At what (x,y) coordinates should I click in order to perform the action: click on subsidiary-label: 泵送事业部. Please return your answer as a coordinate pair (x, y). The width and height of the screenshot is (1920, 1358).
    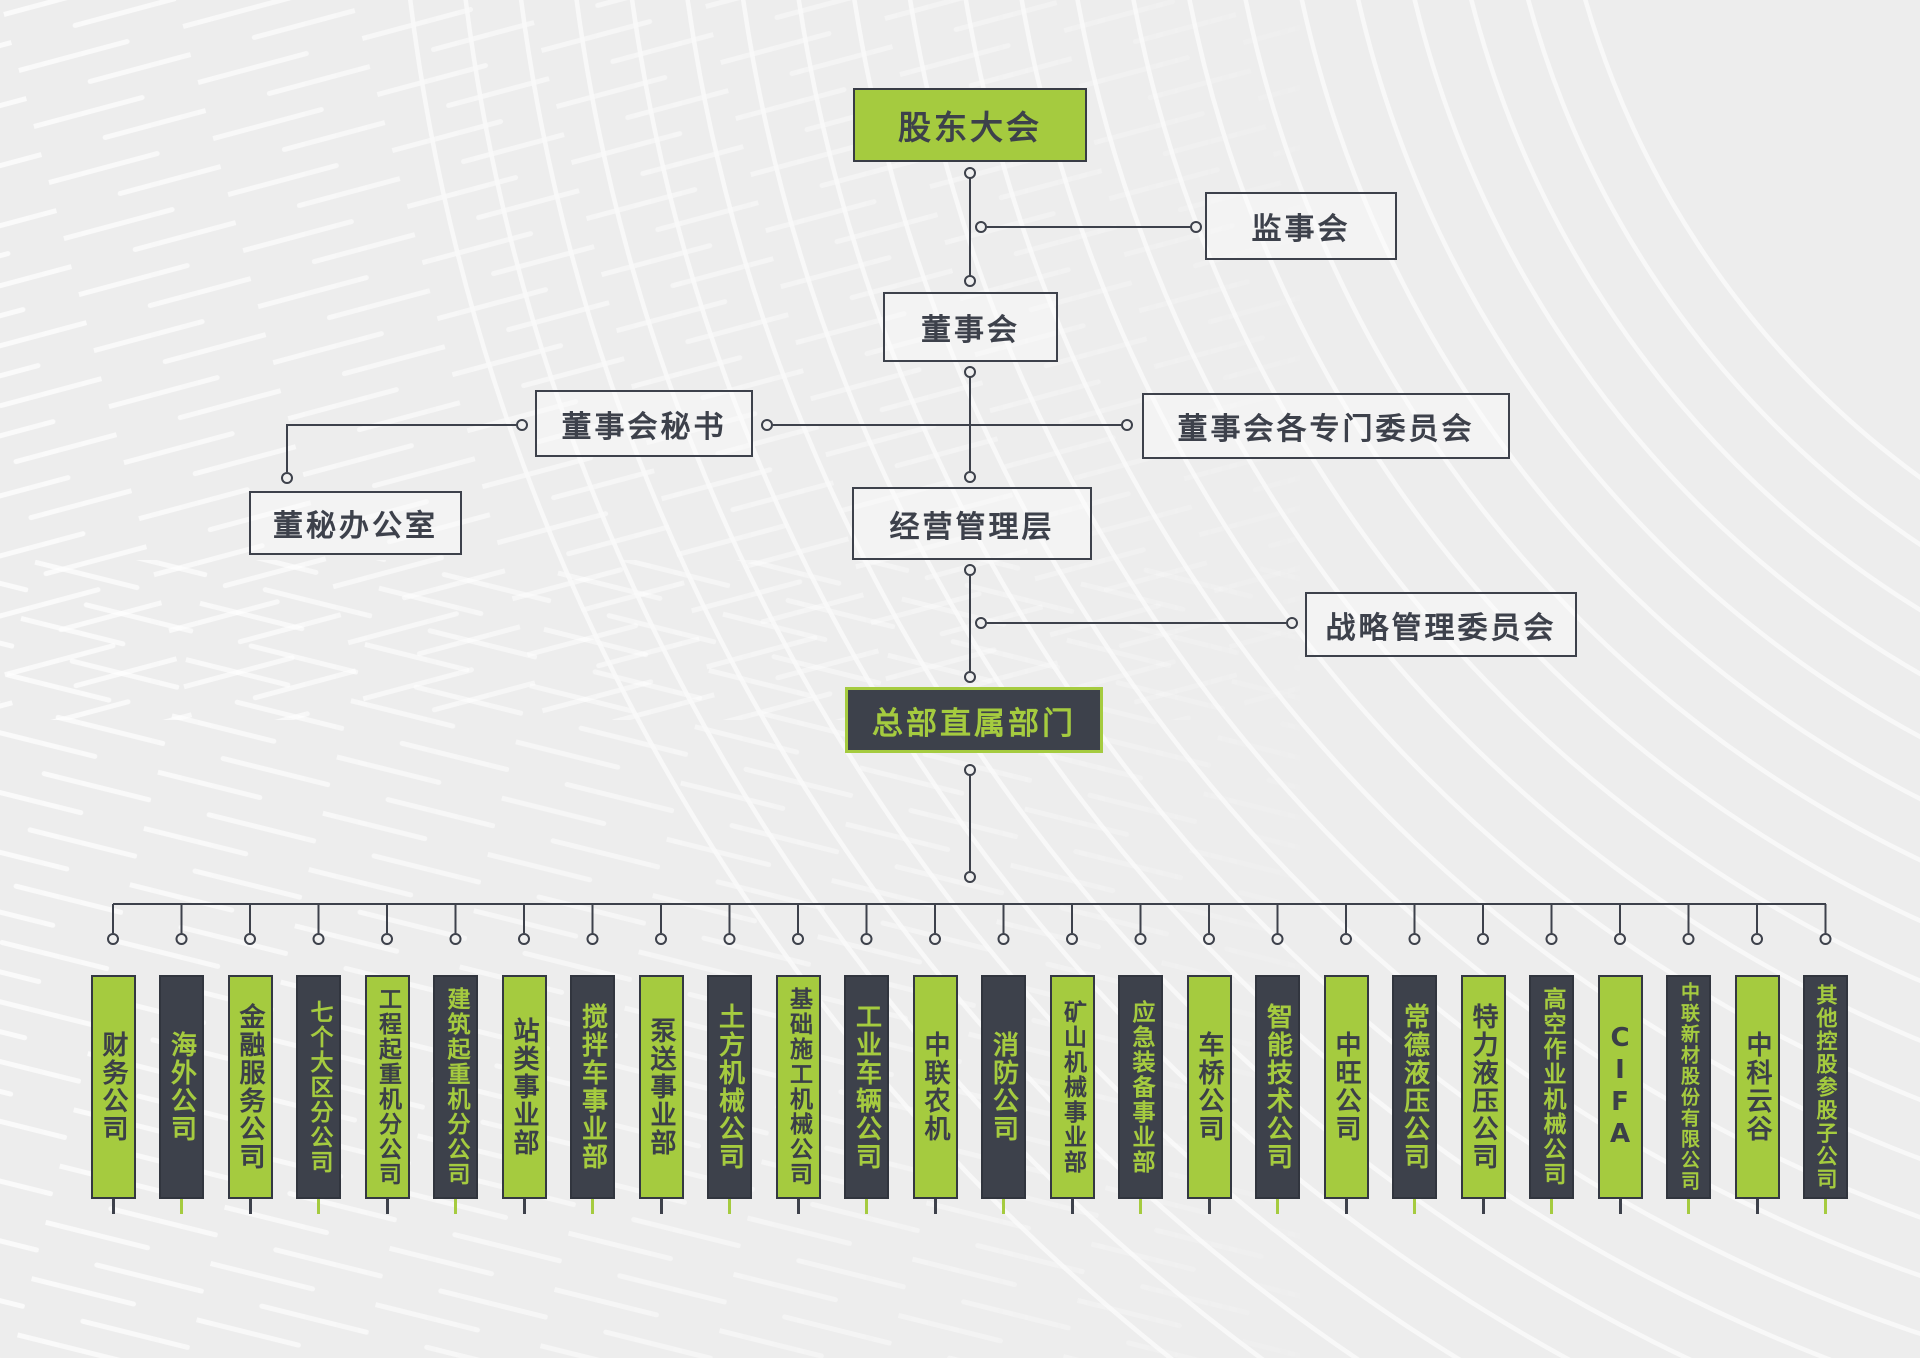
    Looking at the image, I should click on (661, 1087).